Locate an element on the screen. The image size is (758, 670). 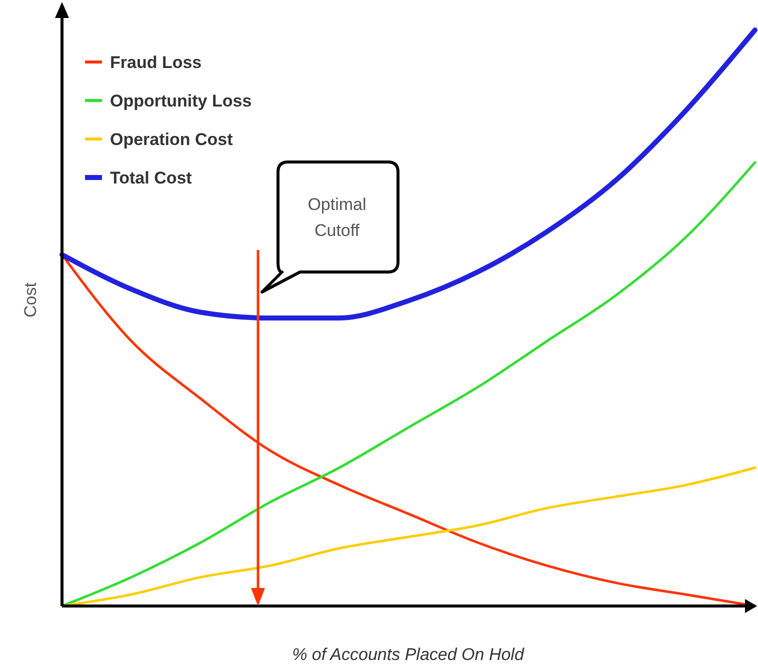
legend-label: Total Cost is located at coordinates (151, 178).